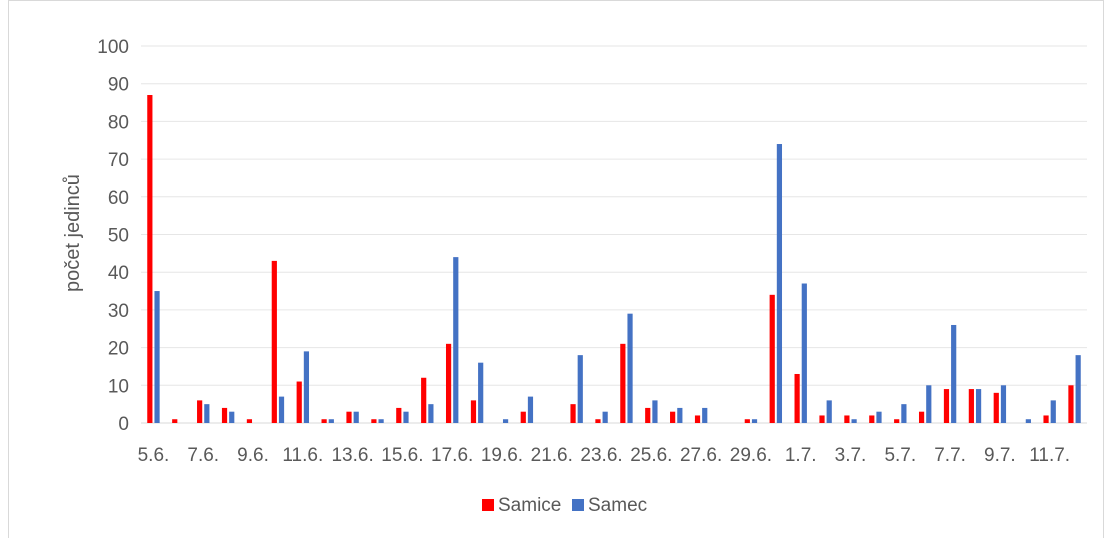 The height and width of the screenshot is (544, 1114). I want to click on bar-samice-12.7., so click(1071, 404).